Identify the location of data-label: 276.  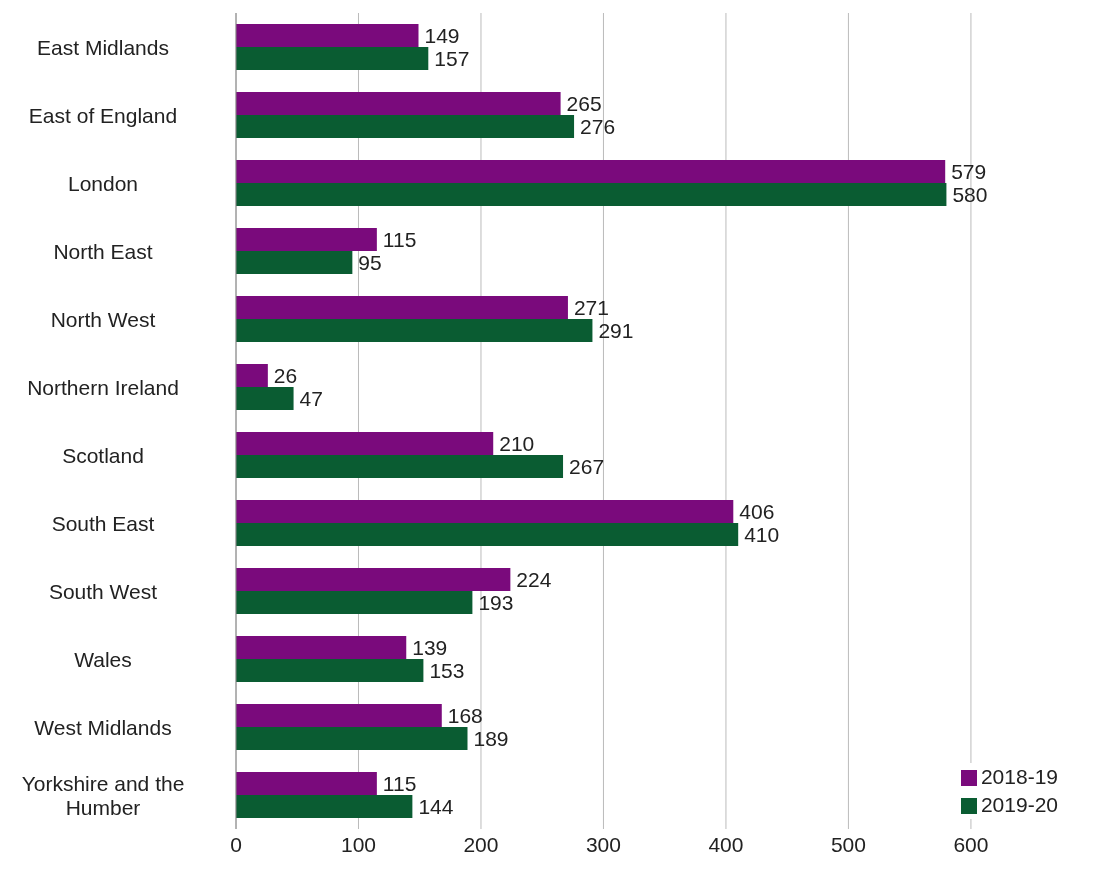
(598, 126).